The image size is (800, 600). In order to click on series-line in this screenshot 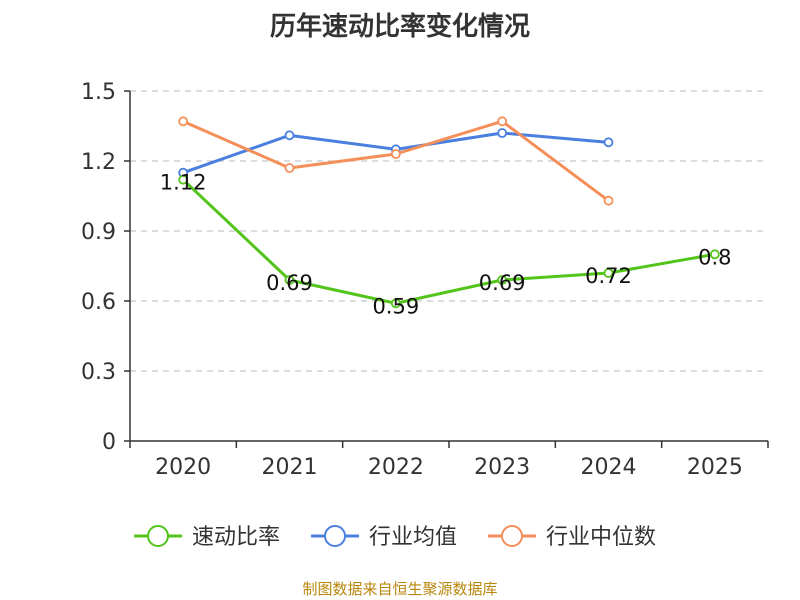, I will do `click(449, 241)`.